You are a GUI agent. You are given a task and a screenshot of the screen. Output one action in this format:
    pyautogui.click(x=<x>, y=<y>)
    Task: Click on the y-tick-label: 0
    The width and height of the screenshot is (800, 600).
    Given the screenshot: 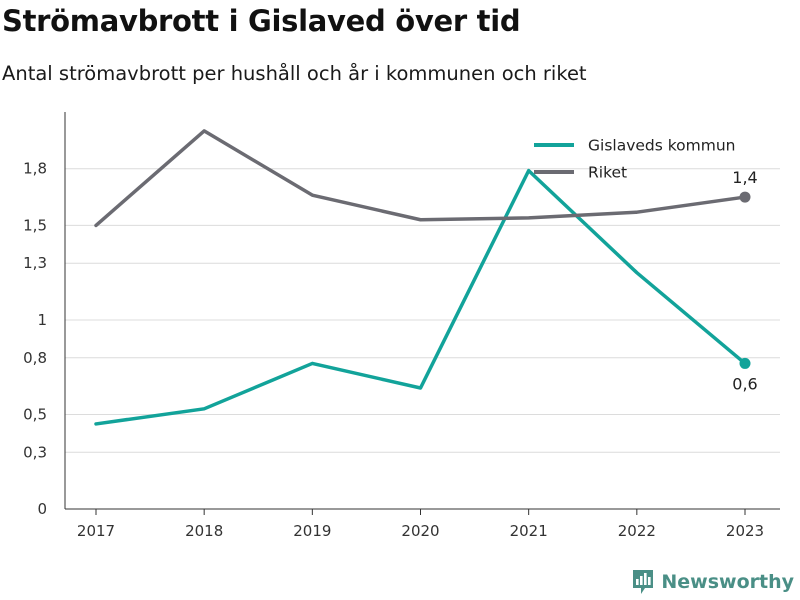 What is the action you would take?
    pyautogui.click(x=42, y=509)
    